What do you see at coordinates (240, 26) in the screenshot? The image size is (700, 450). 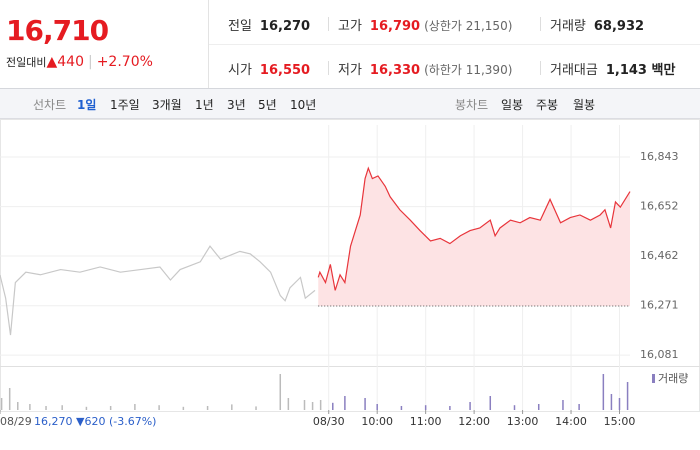 I see `cell-label: 전일` at bounding box center [240, 26].